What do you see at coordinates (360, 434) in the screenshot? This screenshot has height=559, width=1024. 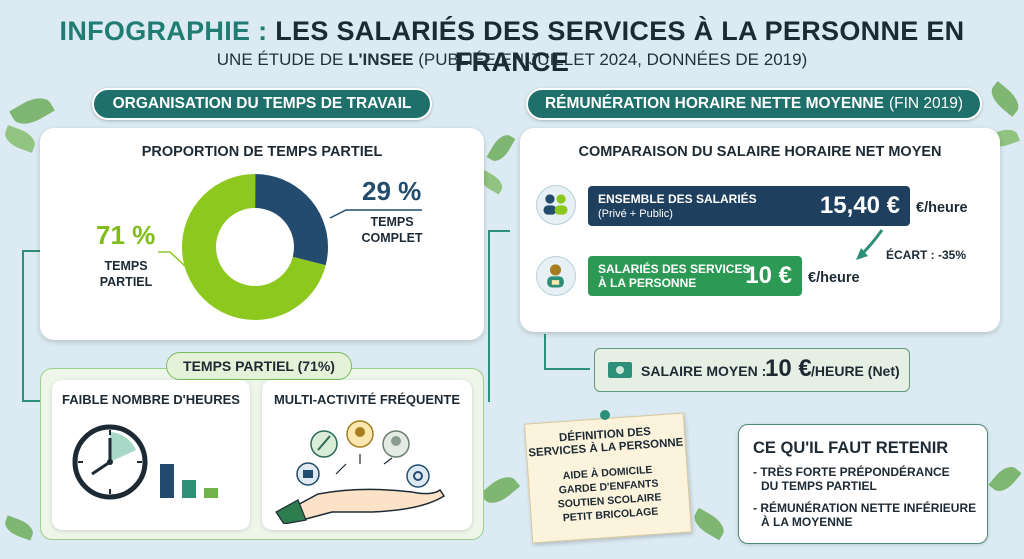 I see `child-icon` at bounding box center [360, 434].